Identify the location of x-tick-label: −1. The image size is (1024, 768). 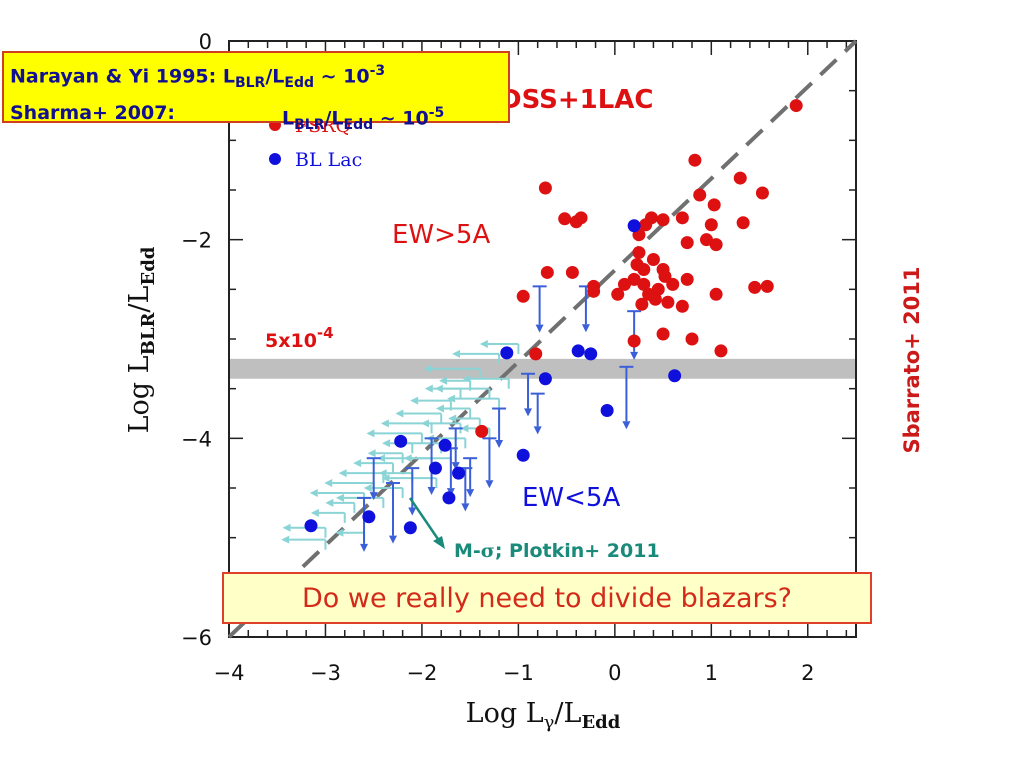
(518, 673).